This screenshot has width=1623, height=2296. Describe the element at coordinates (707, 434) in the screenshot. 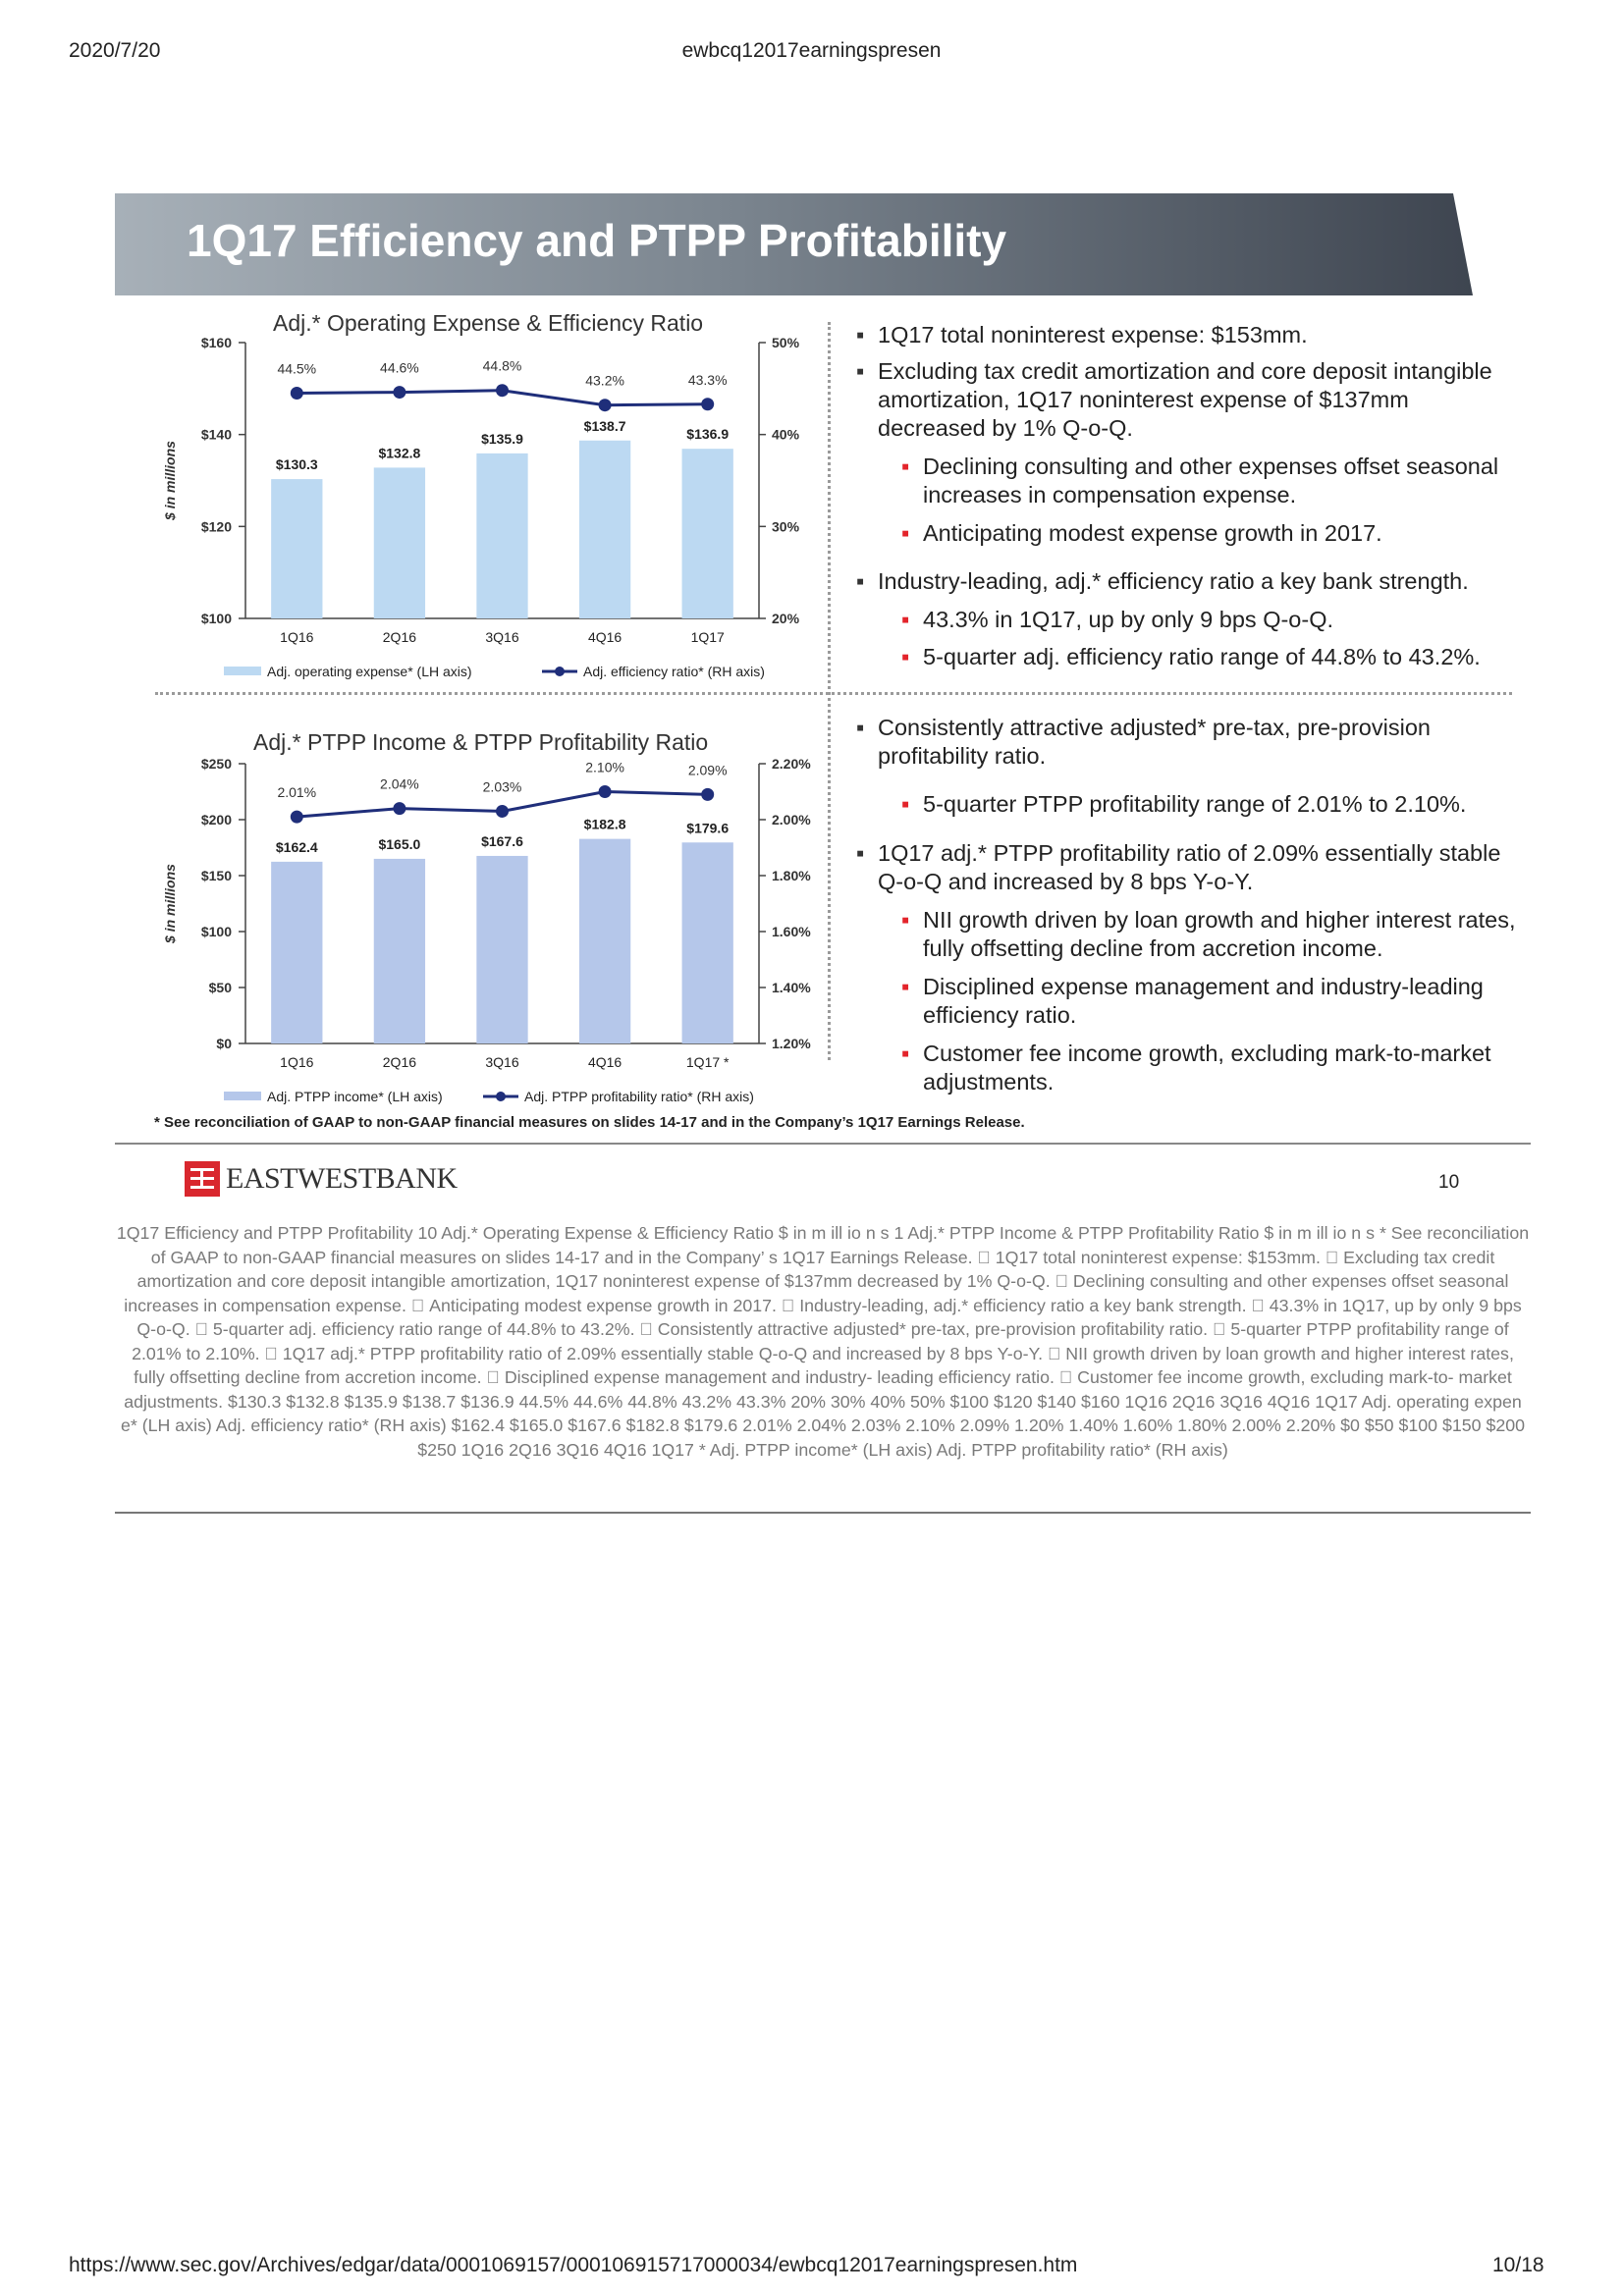

I see `bar-value-label: $136.9` at that location.